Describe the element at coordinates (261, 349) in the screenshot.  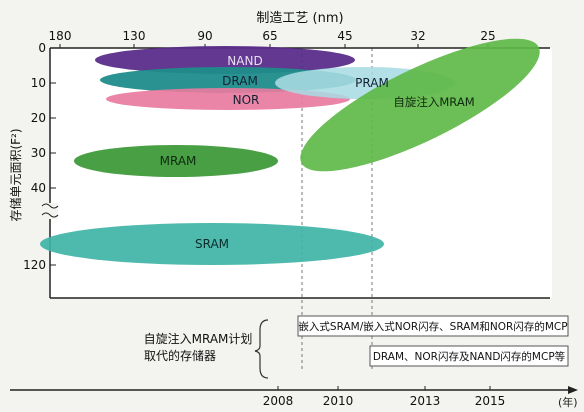
I see `annotation-brace` at that location.